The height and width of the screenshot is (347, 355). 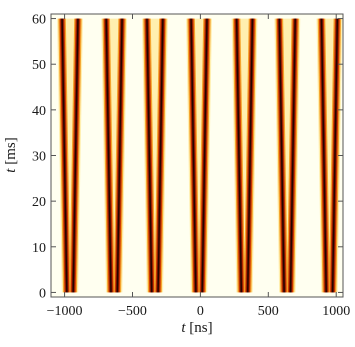 I want to click on y-tick-label: 20, so click(x=39, y=202).